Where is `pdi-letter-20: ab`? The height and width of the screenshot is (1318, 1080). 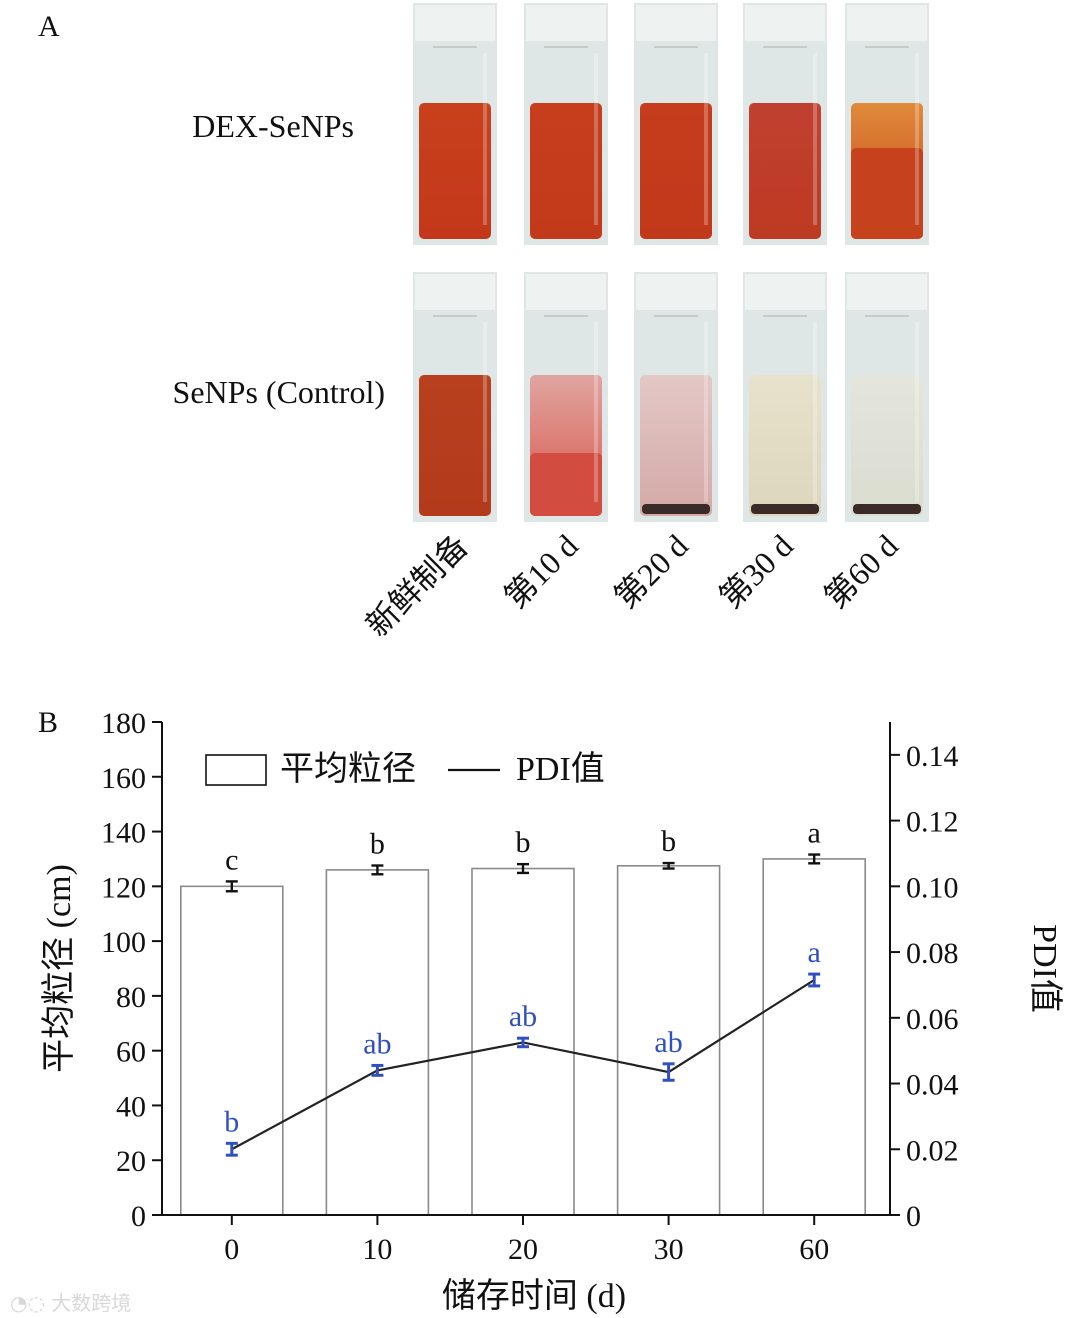 pdi-letter-20: ab is located at coordinates (523, 1016).